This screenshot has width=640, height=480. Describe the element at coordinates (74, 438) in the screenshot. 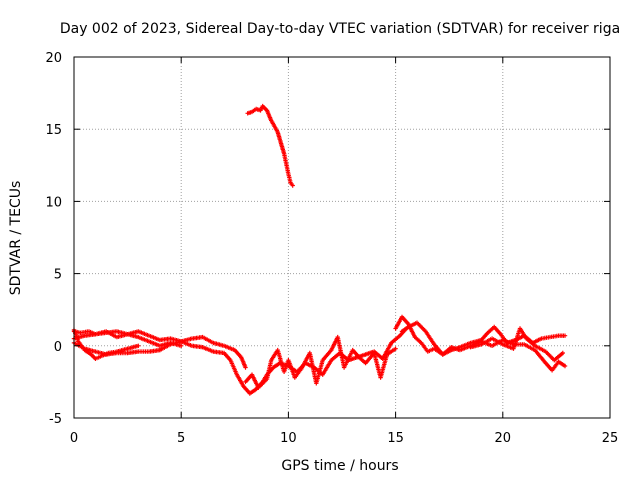

I see `x-tick-label: 0` at that location.